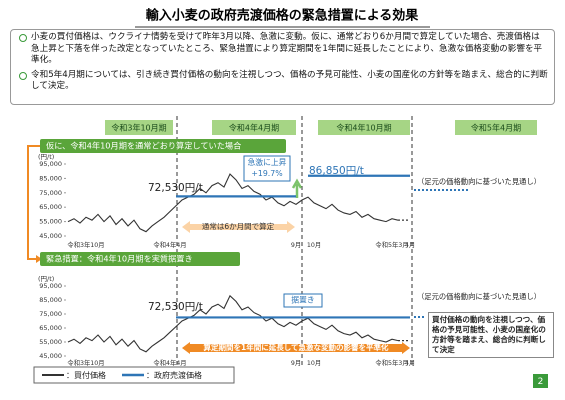 The width and height of the screenshot is (565, 400). What do you see at coordinates (39, 259) in the screenshot?
I see `bracket-arrow` at bounding box center [39, 259].